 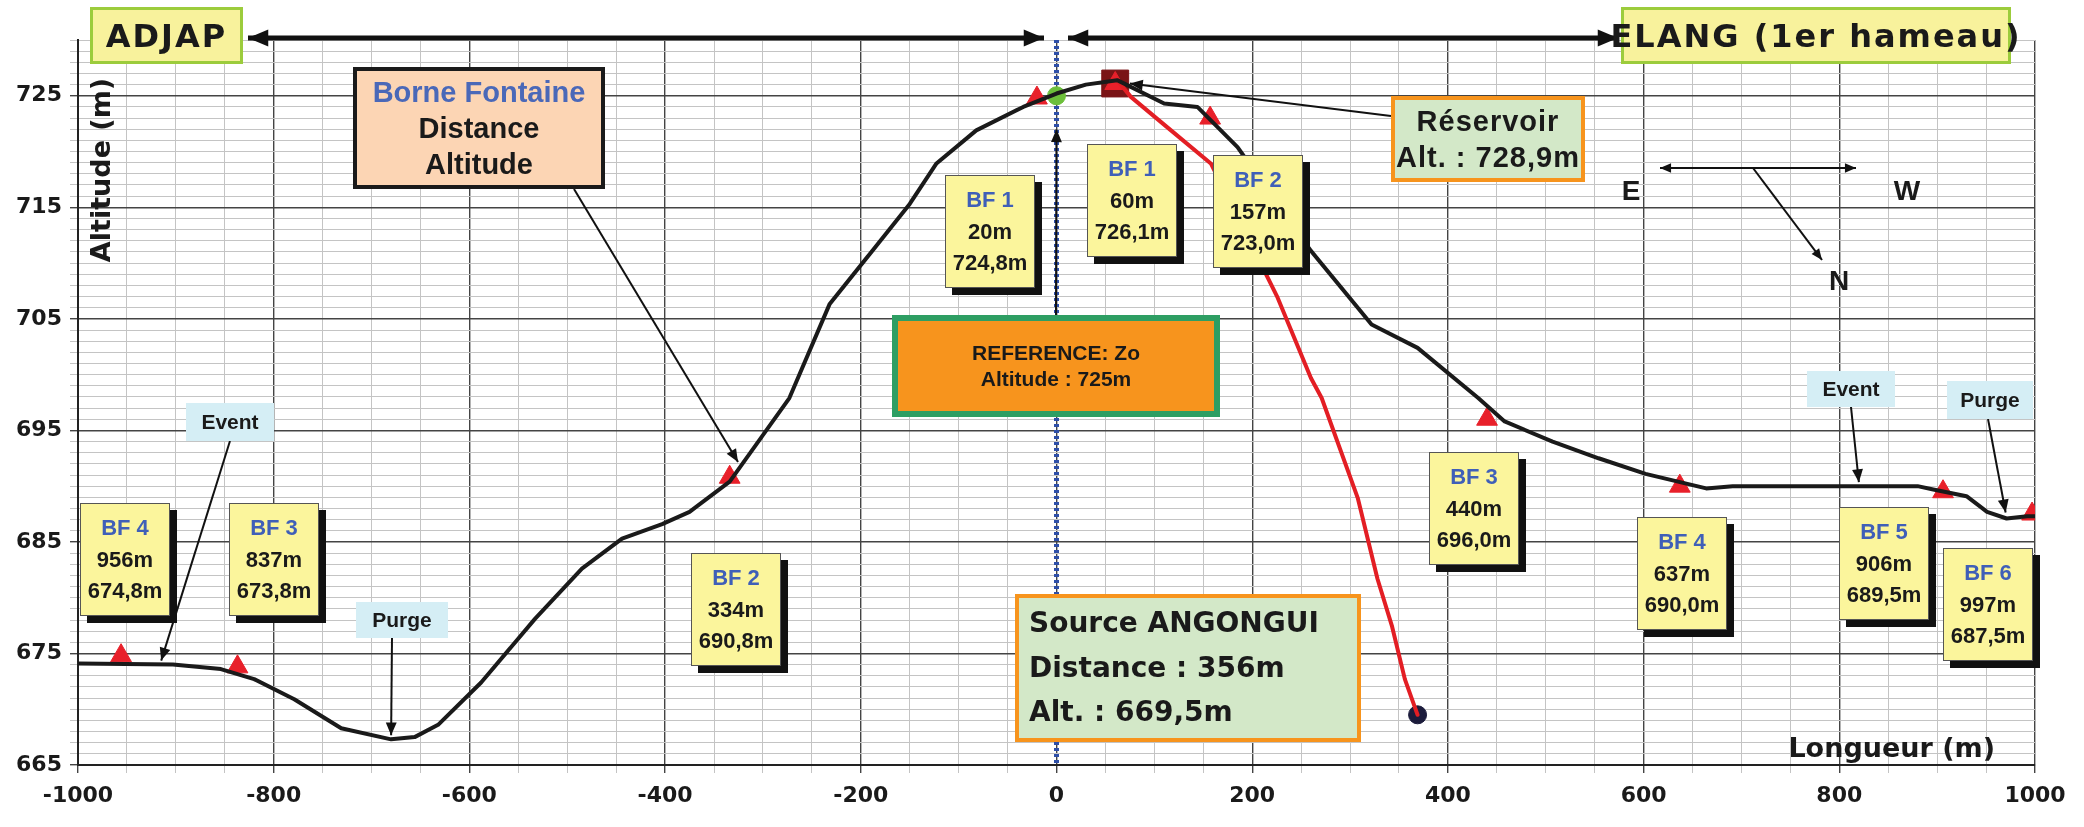 I want to click on x-axis-title: Longueur (m), so click(x=1891, y=747).